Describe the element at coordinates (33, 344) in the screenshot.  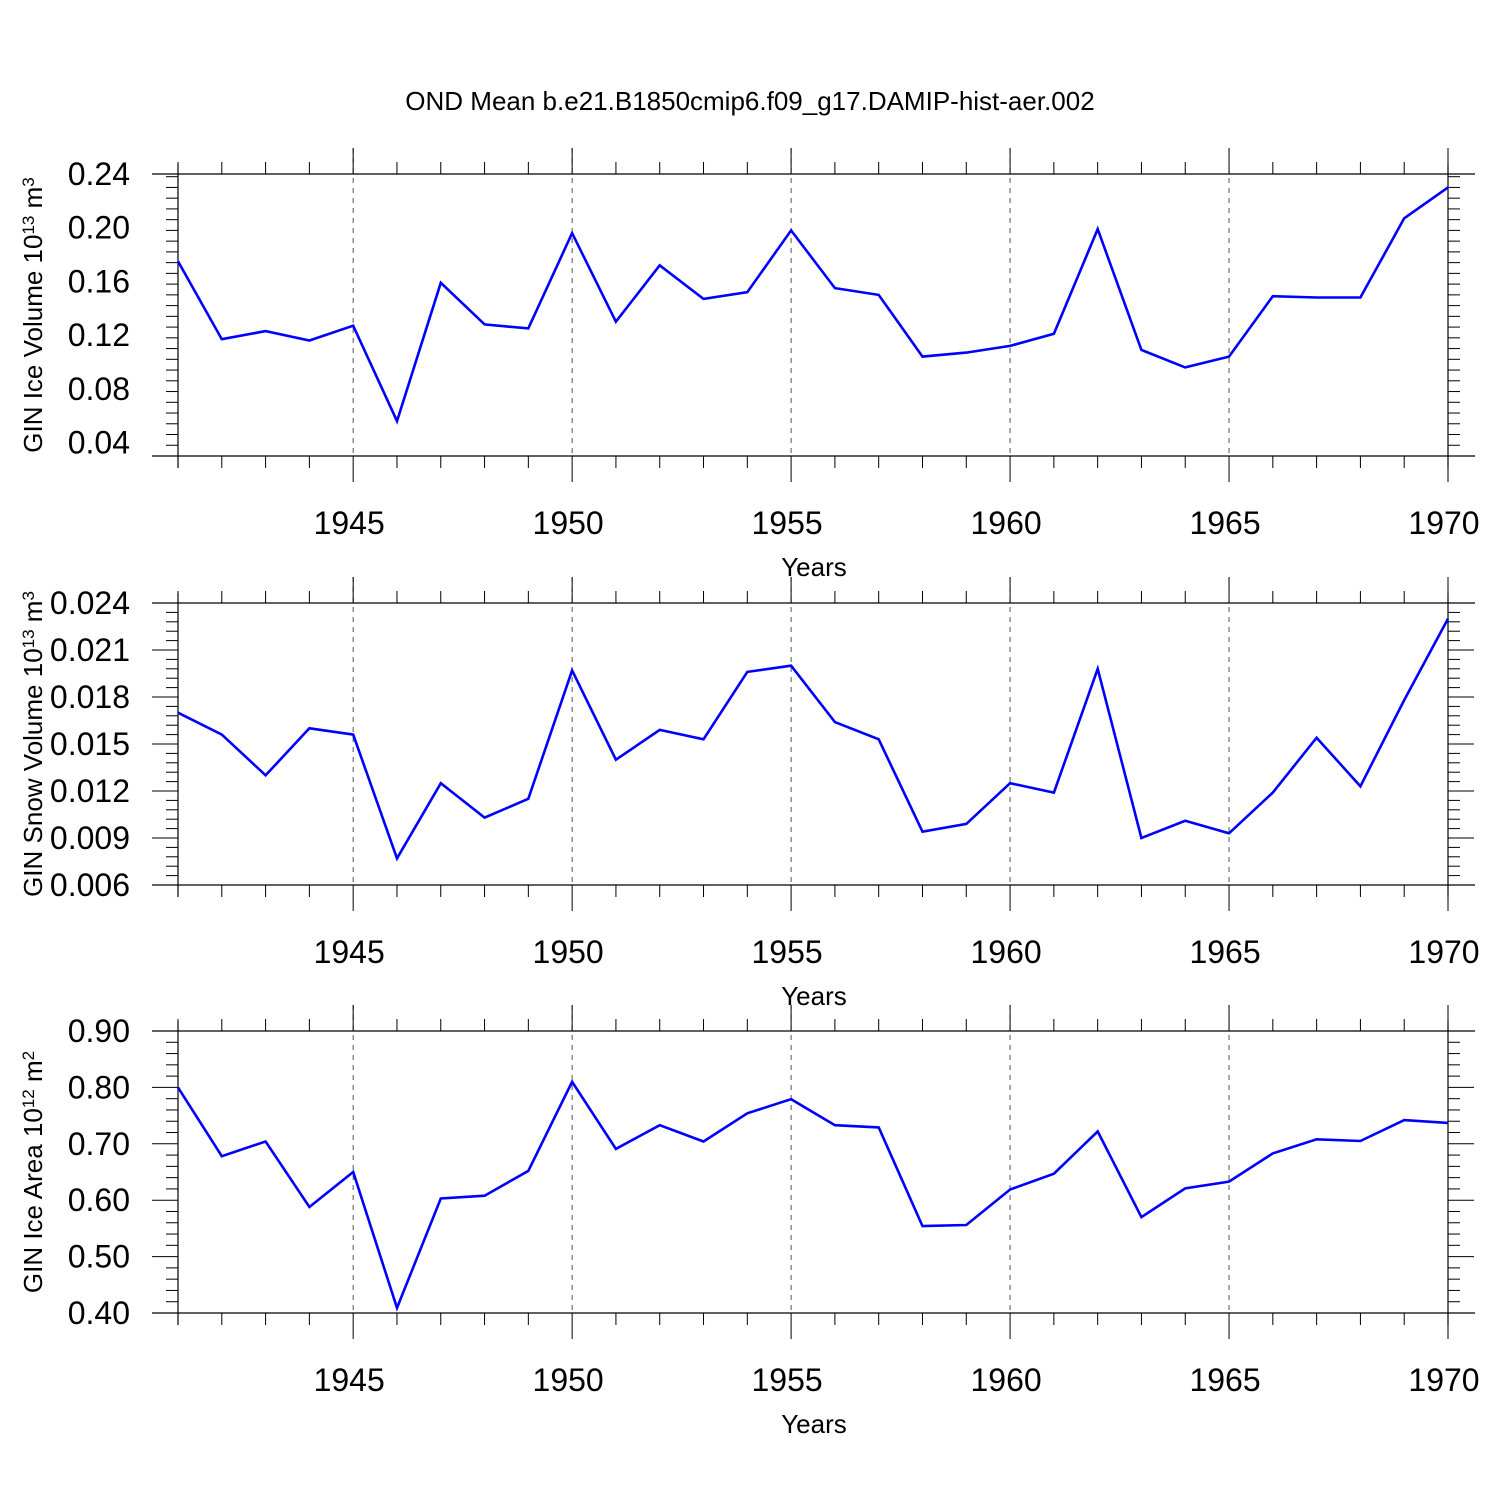
I see `y-axis-label-part: GIN Ice Volume 10` at that location.